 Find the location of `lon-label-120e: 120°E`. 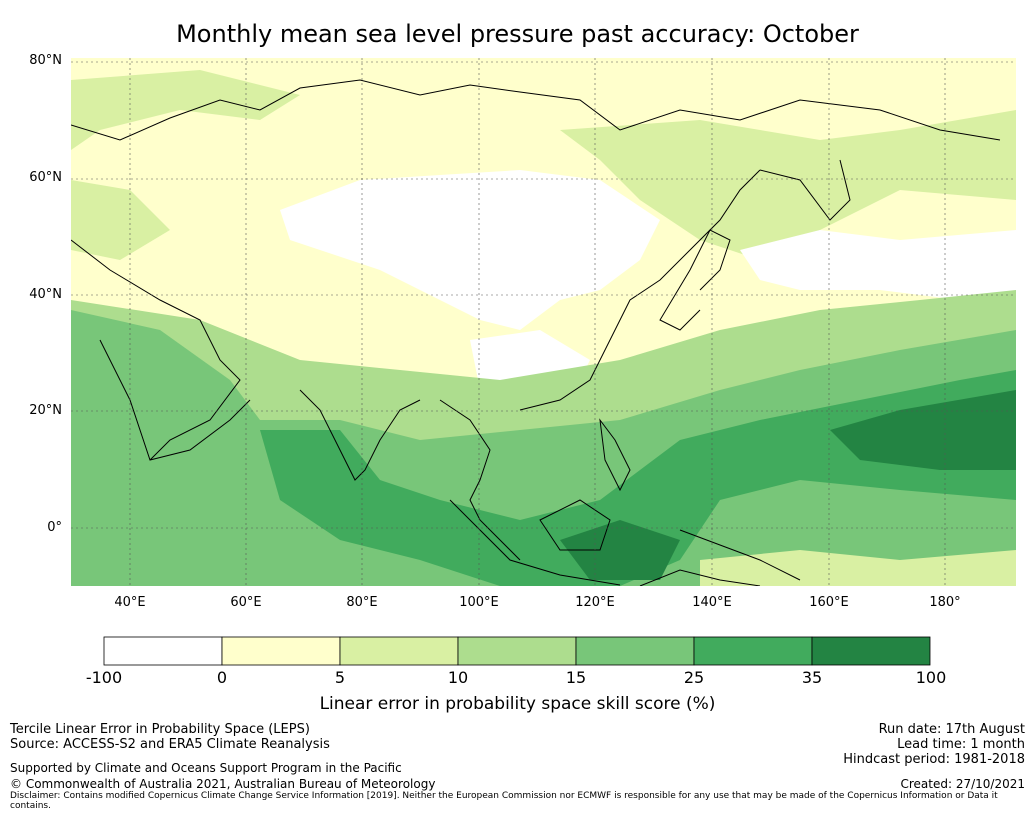

lon-label-120e: 120°E is located at coordinates (595, 602).